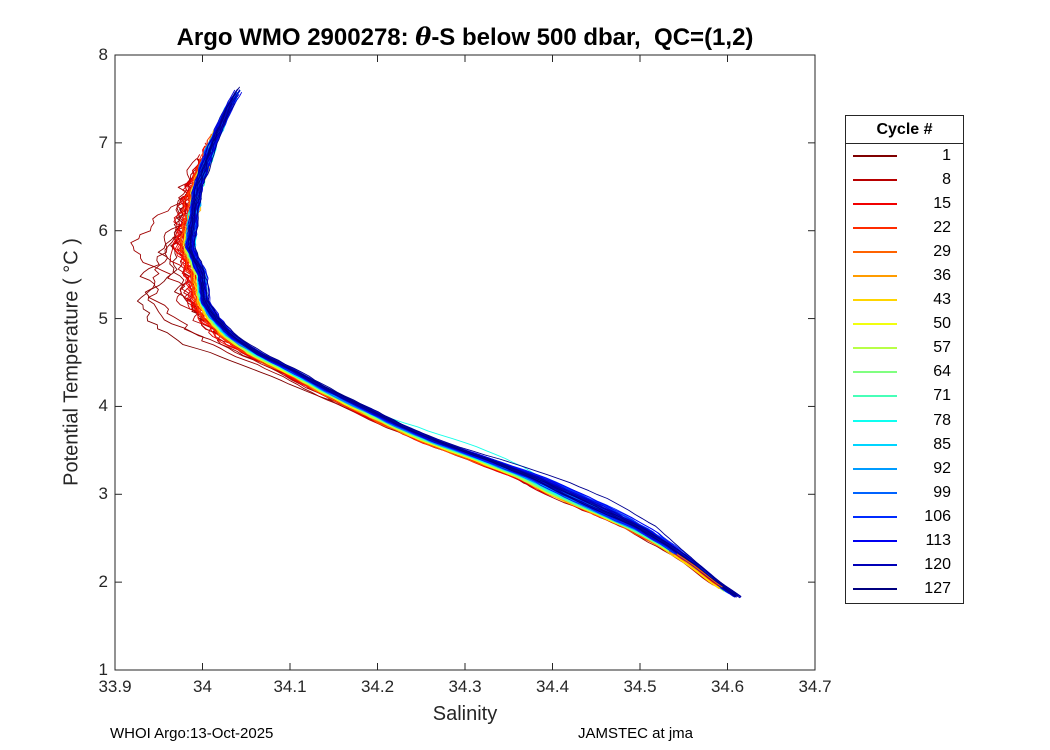  What do you see at coordinates (942, 228) in the screenshot?
I see `legend-entry-label: 22` at bounding box center [942, 228].